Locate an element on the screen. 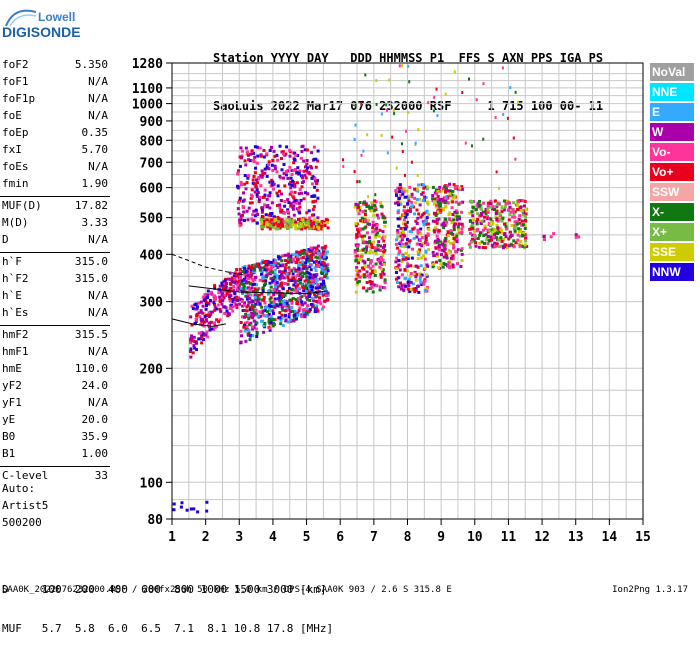 This screenshot has width=700, height=648. cluster-mid is located at coordinates (370, 246).